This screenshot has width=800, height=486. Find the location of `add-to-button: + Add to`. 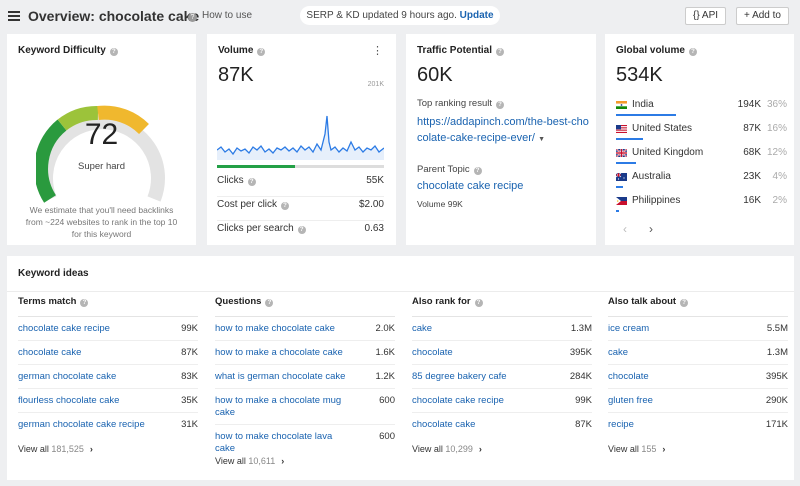

add-to-button: + Add to is located at coordinates (762, 16).